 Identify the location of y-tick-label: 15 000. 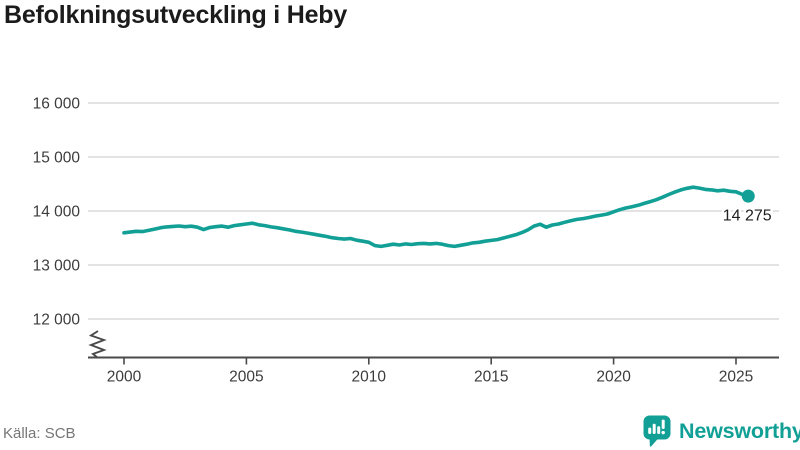
(57, 158).